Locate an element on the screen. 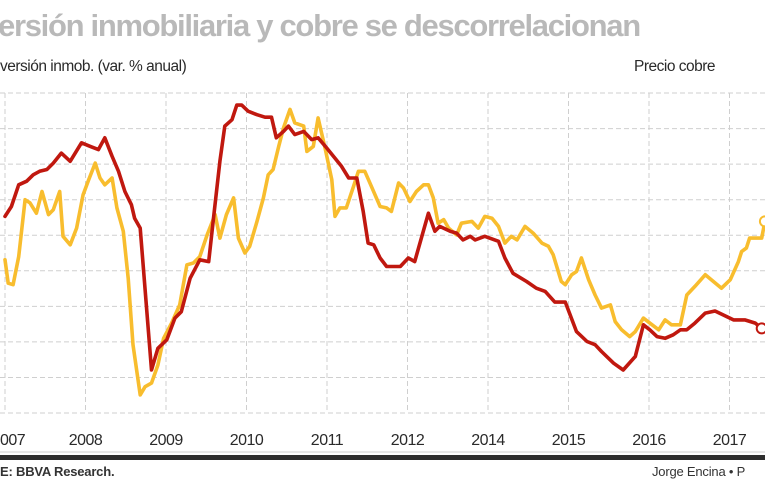 The width and height of the screenshot is (765, 500). footer-thick-rule is located at coordinates (382, 457).